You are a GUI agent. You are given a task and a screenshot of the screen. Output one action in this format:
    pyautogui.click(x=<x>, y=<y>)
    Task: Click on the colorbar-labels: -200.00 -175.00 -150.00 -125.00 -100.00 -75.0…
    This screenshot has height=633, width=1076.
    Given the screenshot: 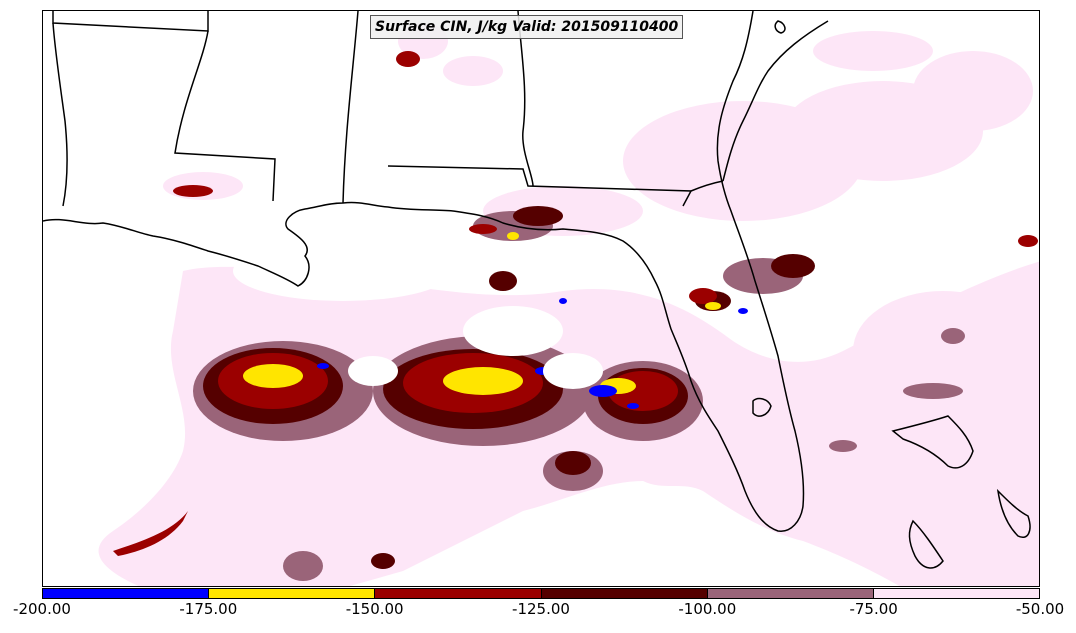 What is the action you would take?
    pyautogui.click(x=538, y=615)
    